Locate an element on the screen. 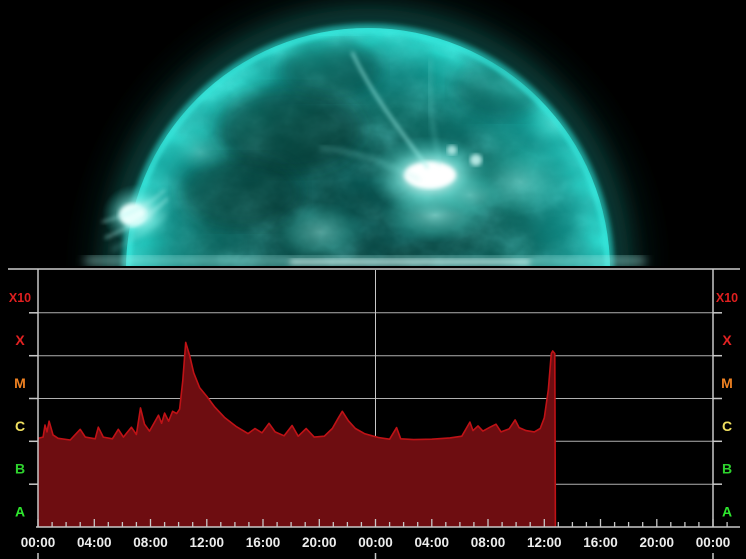 The height and width of the screenshot is (559, 746). left-limb-flare is located at coordinates (137, 217).